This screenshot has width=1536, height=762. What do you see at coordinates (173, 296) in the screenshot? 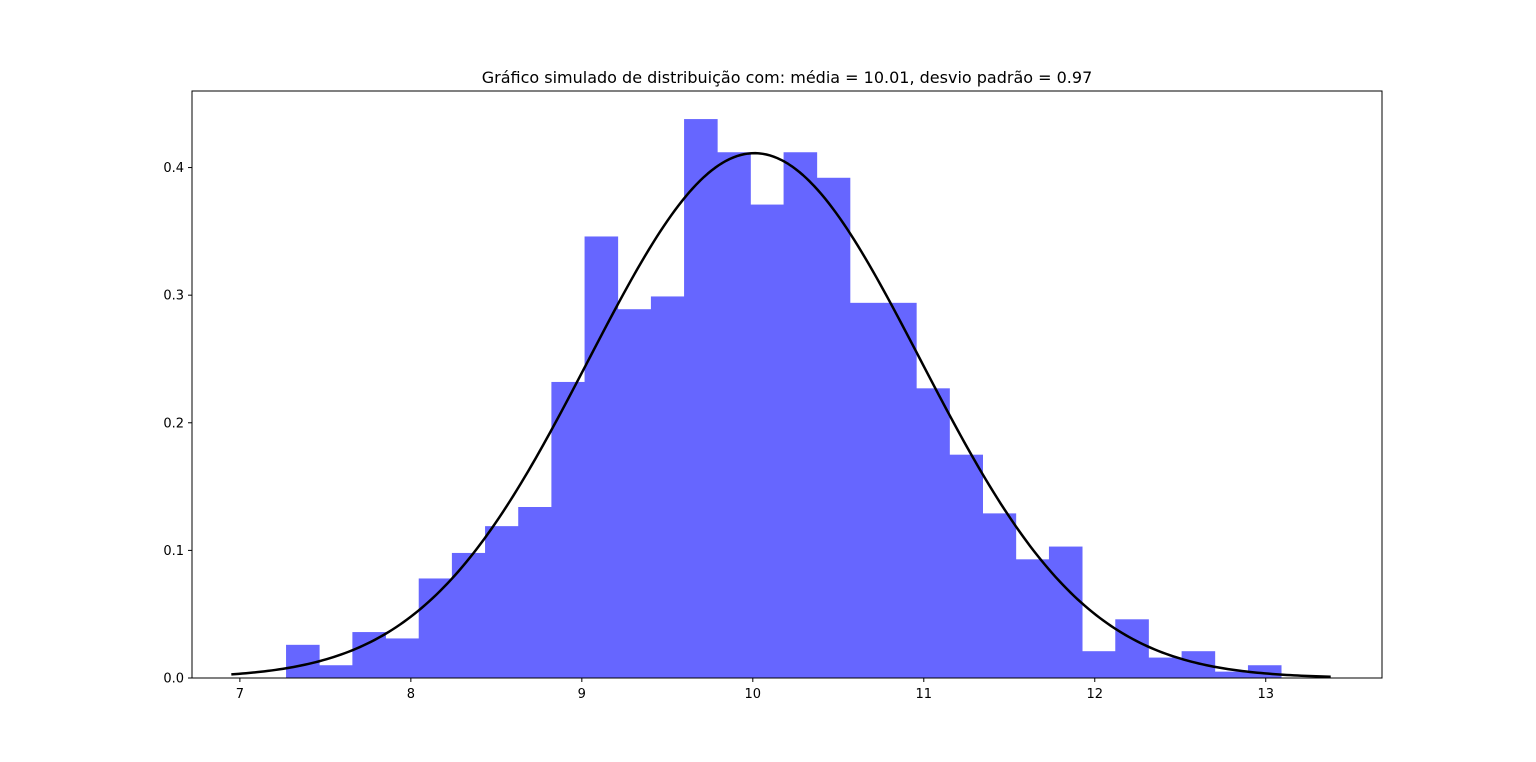
I see `y-tick-label: 0.3` at bounding box center [173, 296].